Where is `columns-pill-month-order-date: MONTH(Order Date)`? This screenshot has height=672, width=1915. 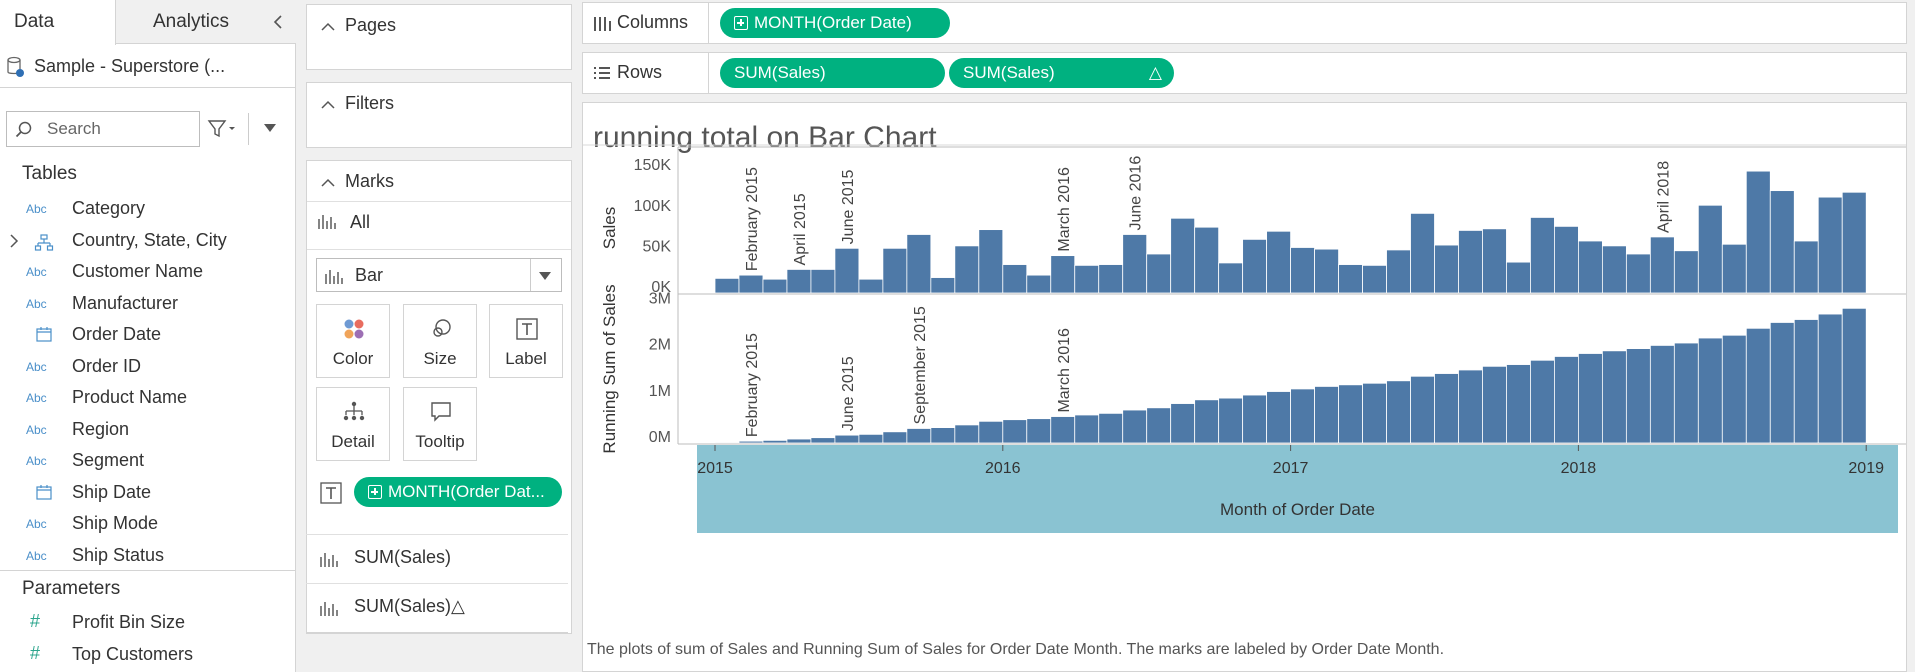 columns-pill-month-order-date: MONTH(Order Date) is located at coordinates (835, 23).